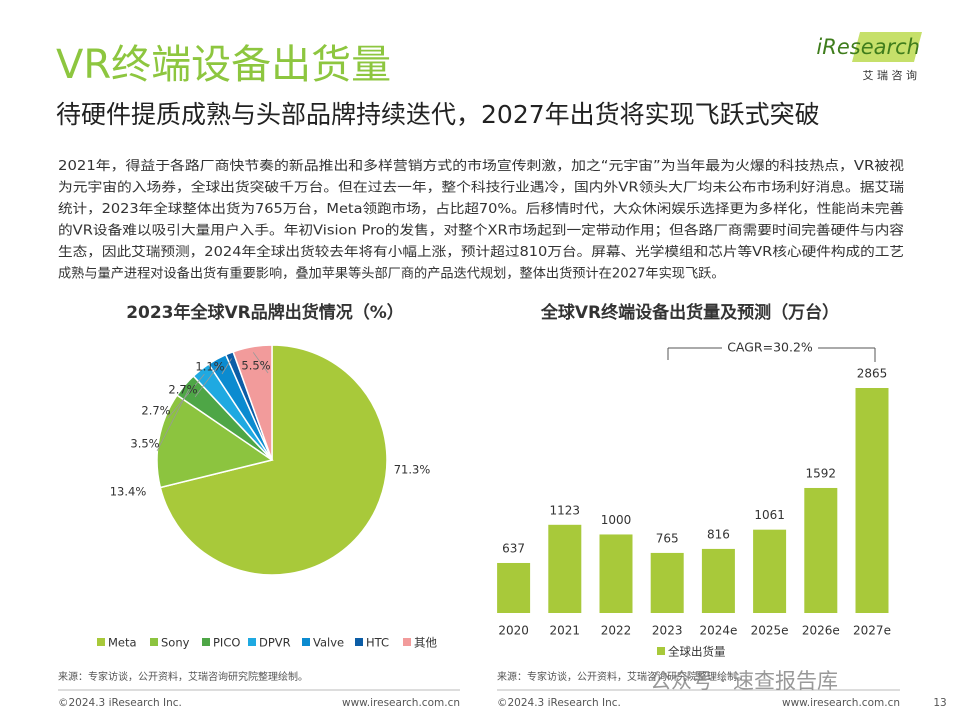 The image size is (960, 724). What do you see at coordinates (616, 520) in the screenshot?
I see `data-label: 1000` at bounding box center [616, 520].